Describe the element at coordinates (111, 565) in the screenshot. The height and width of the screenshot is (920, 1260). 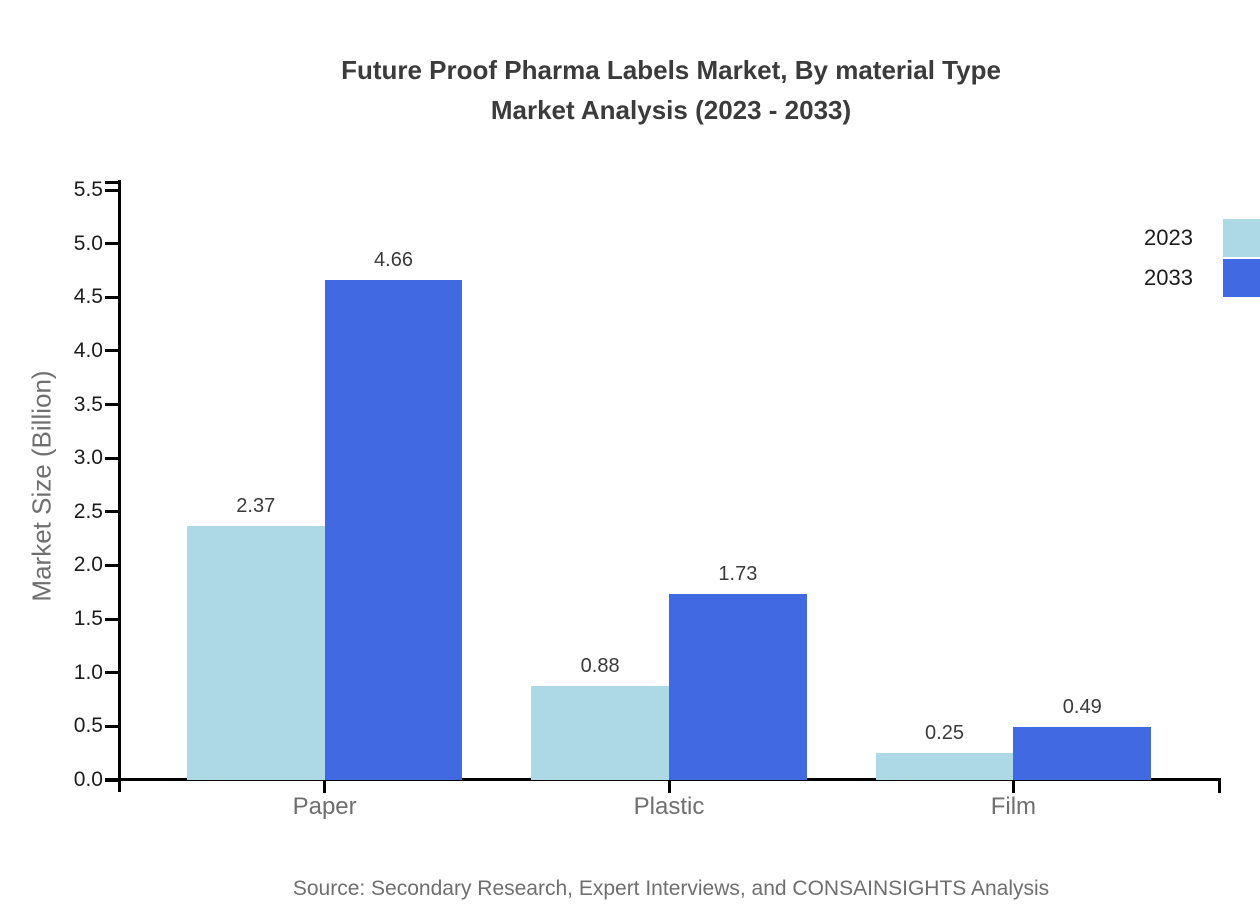
I see `y-tick-2.0` at that location.